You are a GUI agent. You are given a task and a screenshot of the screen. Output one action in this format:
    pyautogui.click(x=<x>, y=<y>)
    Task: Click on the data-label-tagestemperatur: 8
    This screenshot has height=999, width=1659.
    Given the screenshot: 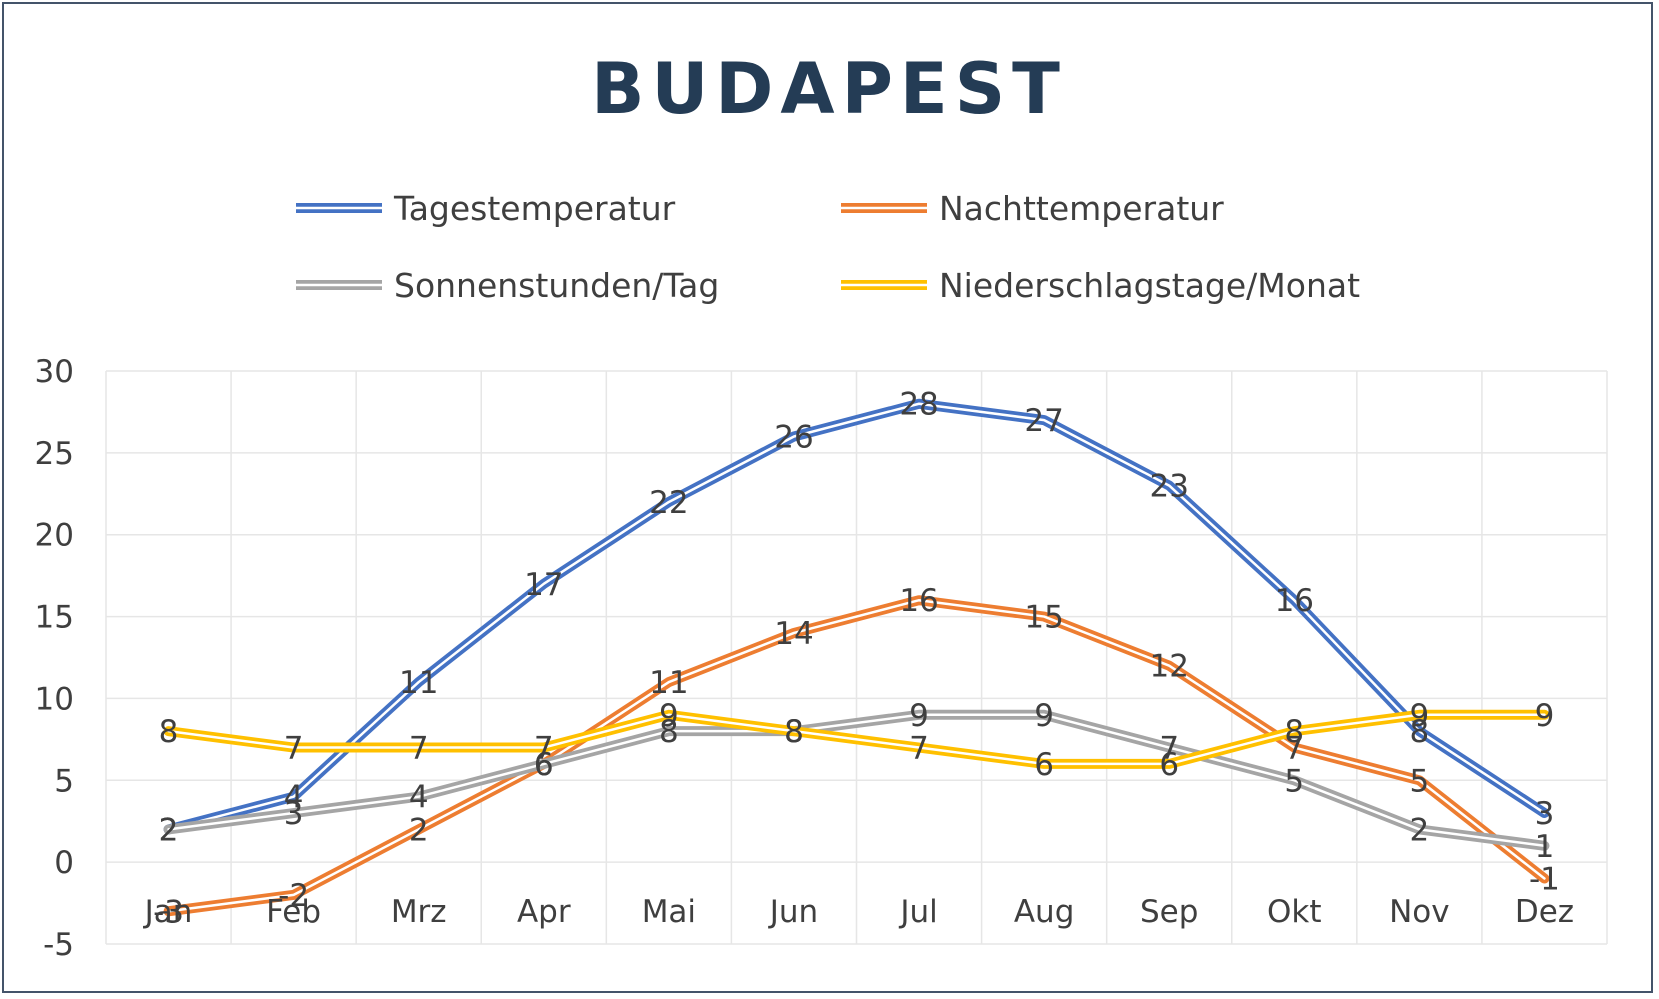 What is the action you would take?
    pyautogui.click(x=1420, y=732)
    